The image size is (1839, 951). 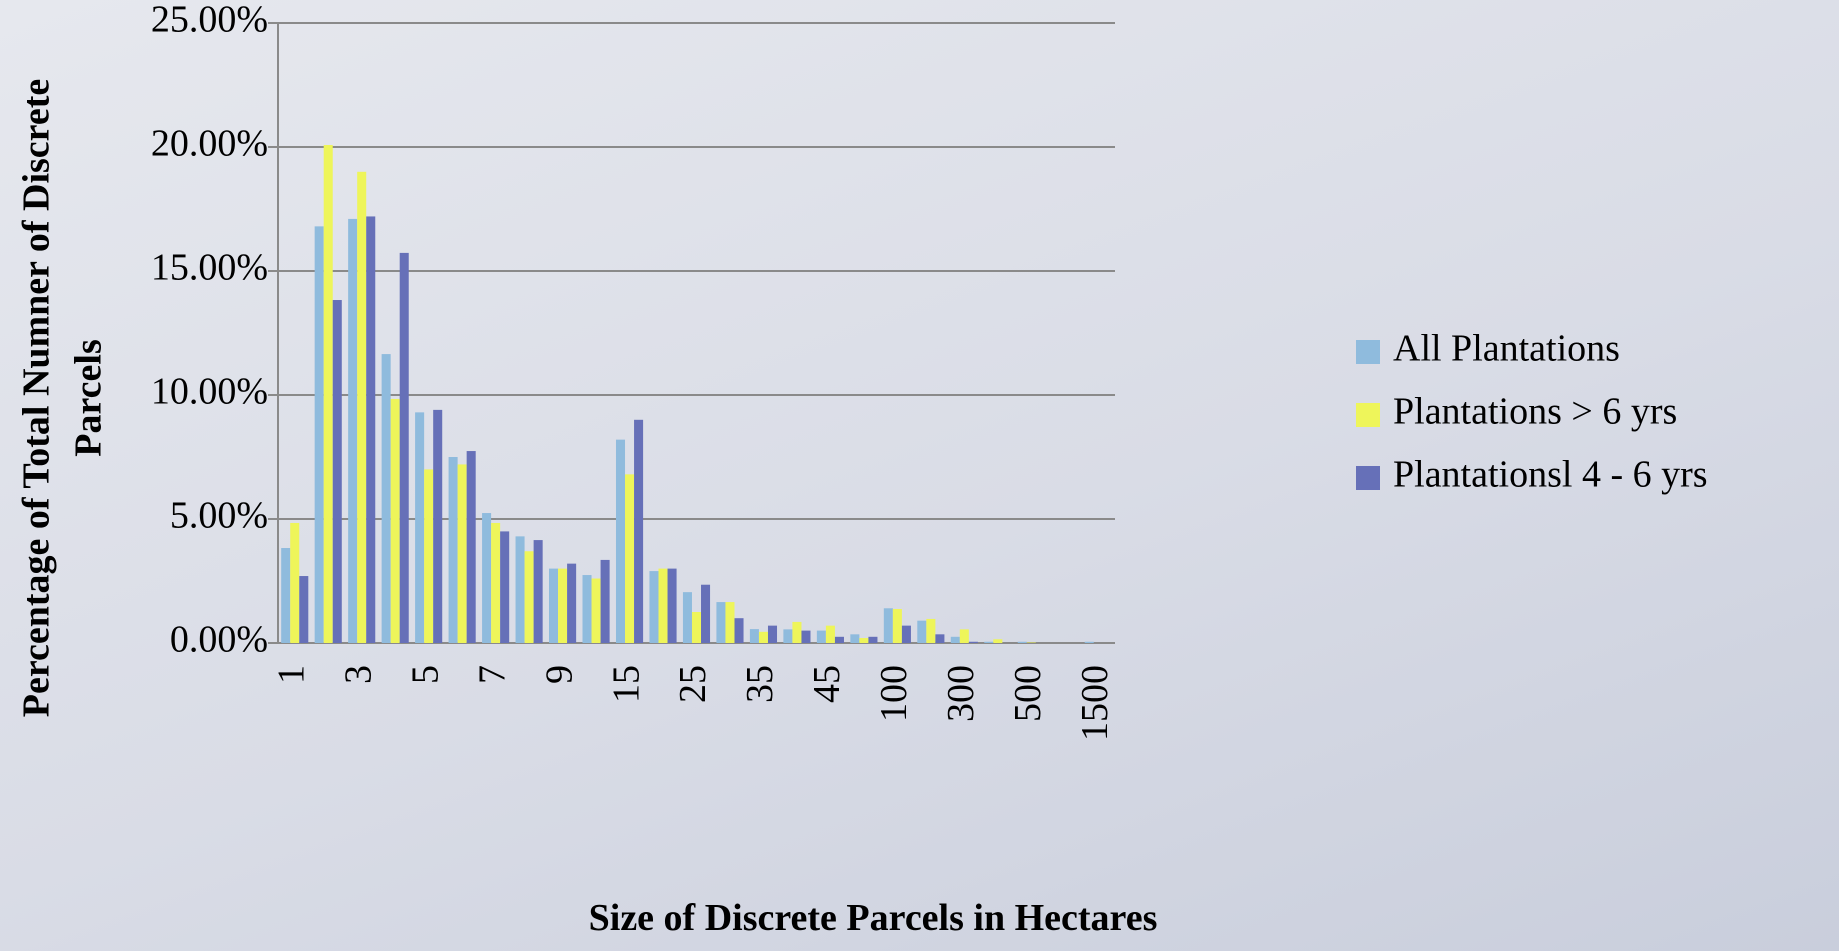 What do you see at coordinates (358, 674) in the screenshot?
I see `x-tick-label: 3` at bounding box center [358, 674].